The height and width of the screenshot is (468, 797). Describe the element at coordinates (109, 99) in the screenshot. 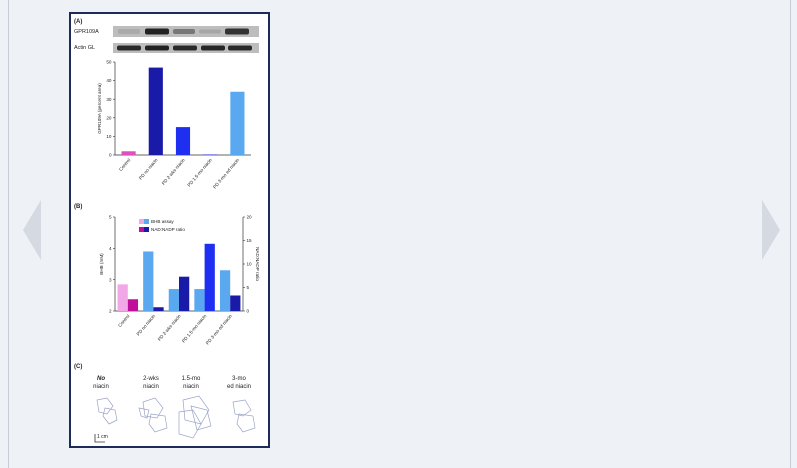

I see `chart-a-y-tick-label: 30` at that location.